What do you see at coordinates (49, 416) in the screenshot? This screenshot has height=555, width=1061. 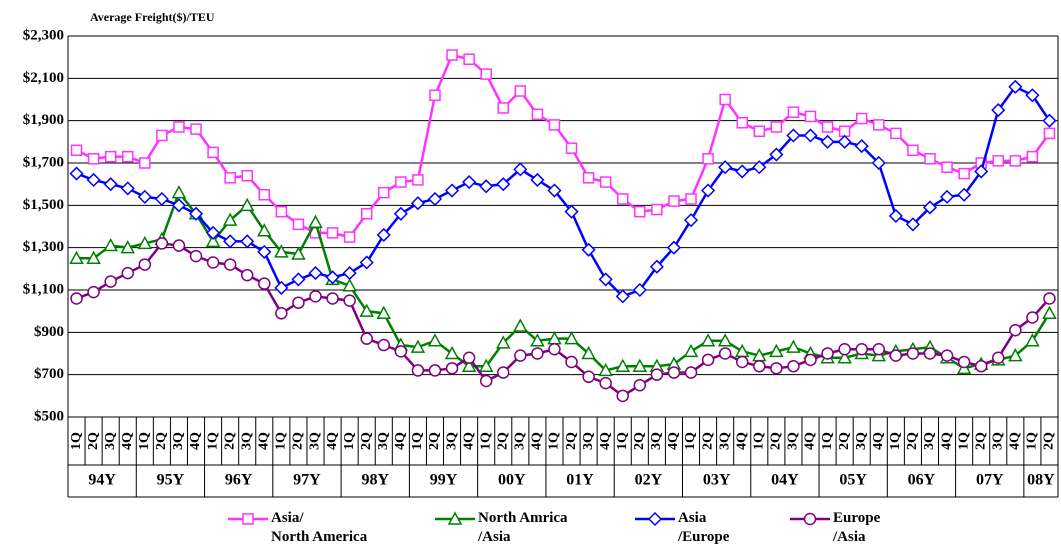 I see `y-tick-label: $500` at bounding box center [49, 416].